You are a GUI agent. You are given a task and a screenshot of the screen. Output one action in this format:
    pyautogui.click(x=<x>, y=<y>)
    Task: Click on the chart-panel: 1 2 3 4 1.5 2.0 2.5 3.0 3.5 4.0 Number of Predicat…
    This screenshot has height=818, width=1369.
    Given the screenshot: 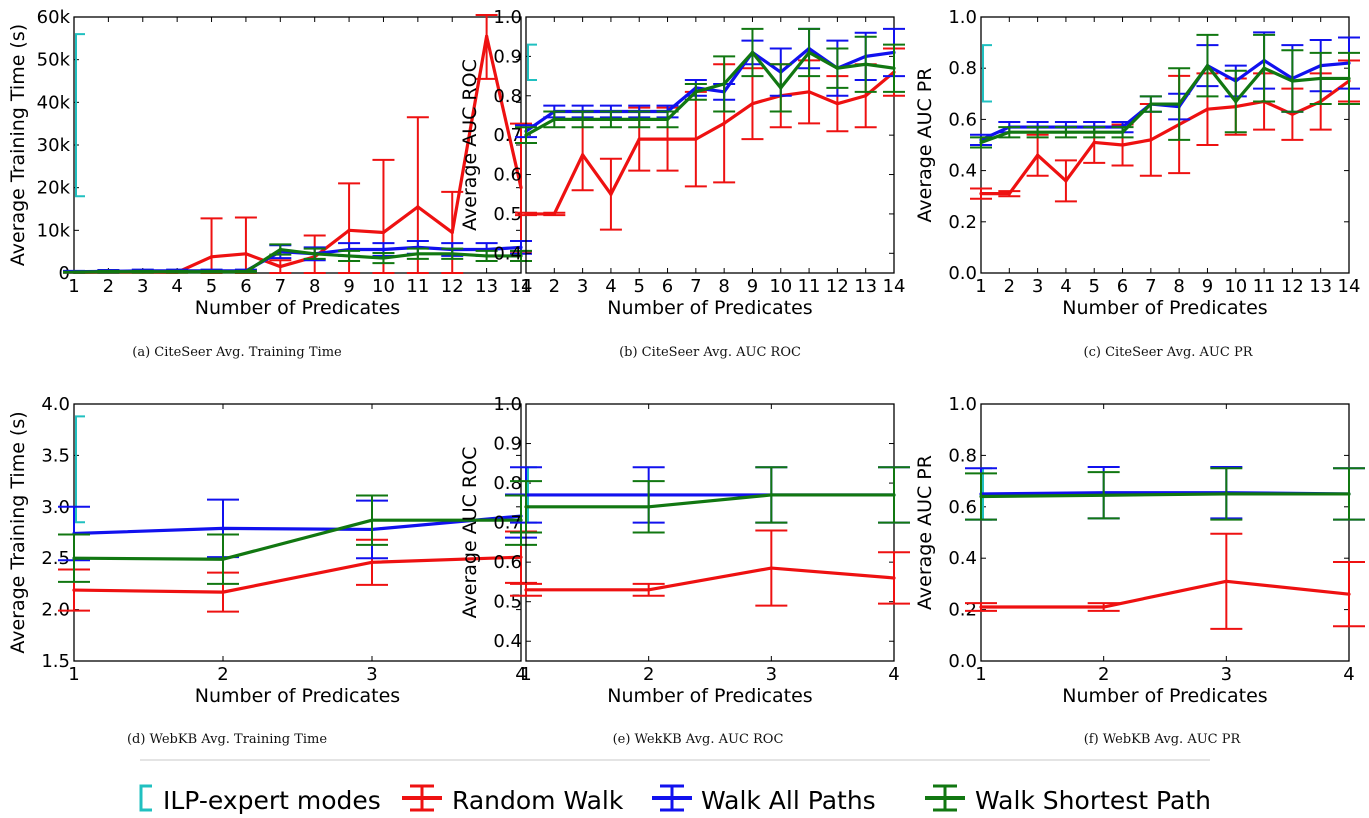 What is the action you would take?
    pyautogui.click(x=272, y=550)
    